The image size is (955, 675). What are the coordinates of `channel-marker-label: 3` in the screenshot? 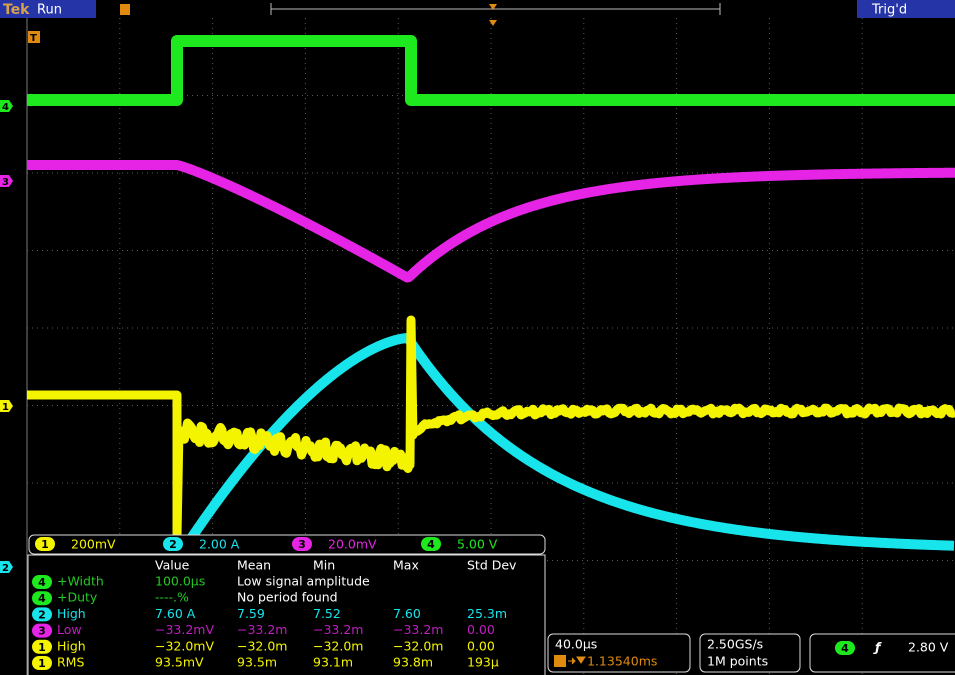 It's located at (5, 182).